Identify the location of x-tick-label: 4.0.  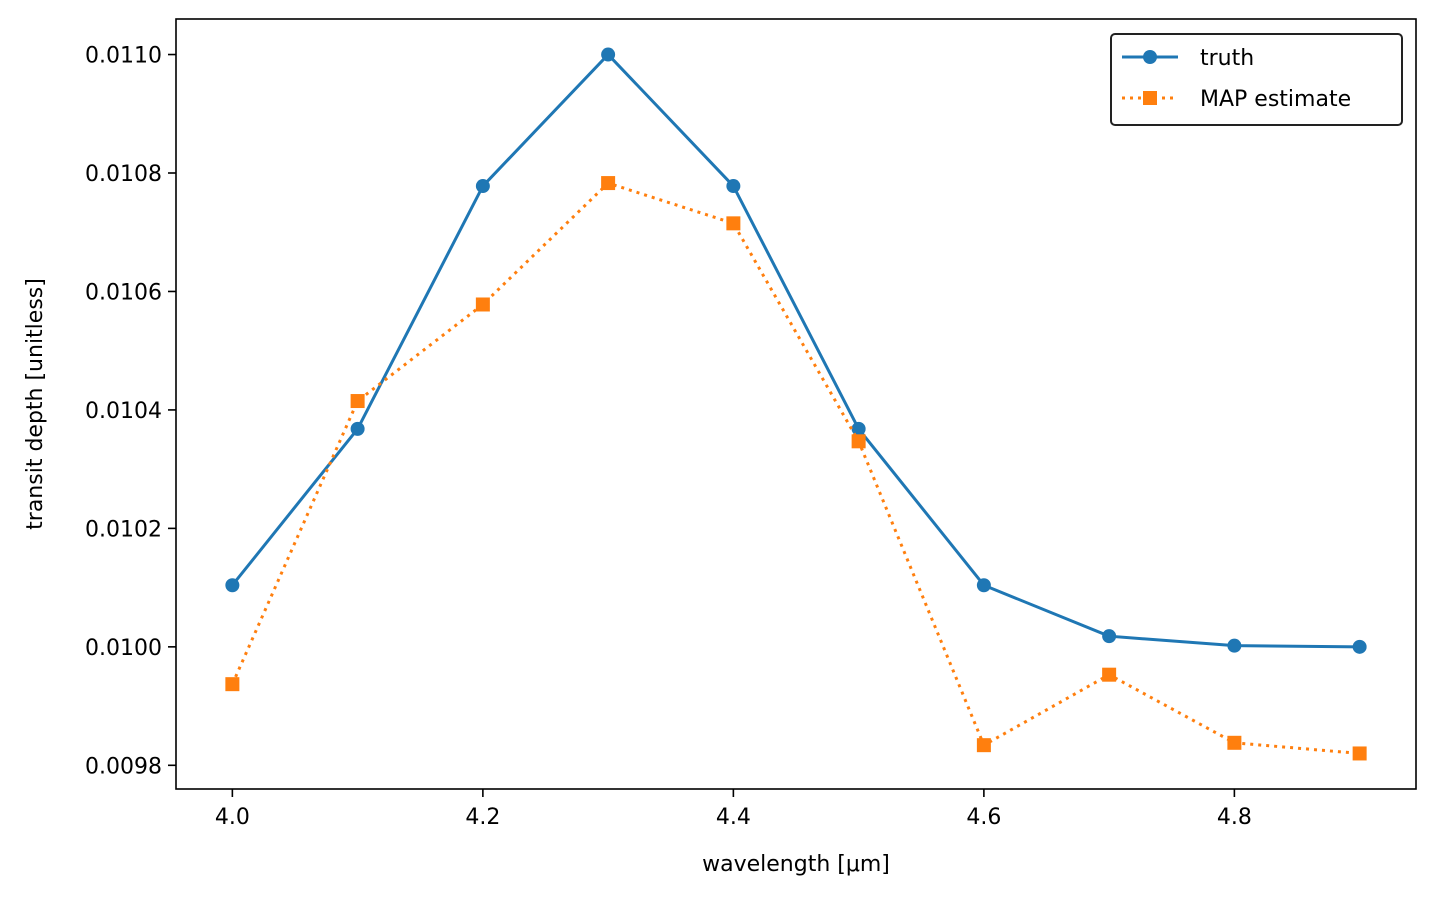
(232, 817).